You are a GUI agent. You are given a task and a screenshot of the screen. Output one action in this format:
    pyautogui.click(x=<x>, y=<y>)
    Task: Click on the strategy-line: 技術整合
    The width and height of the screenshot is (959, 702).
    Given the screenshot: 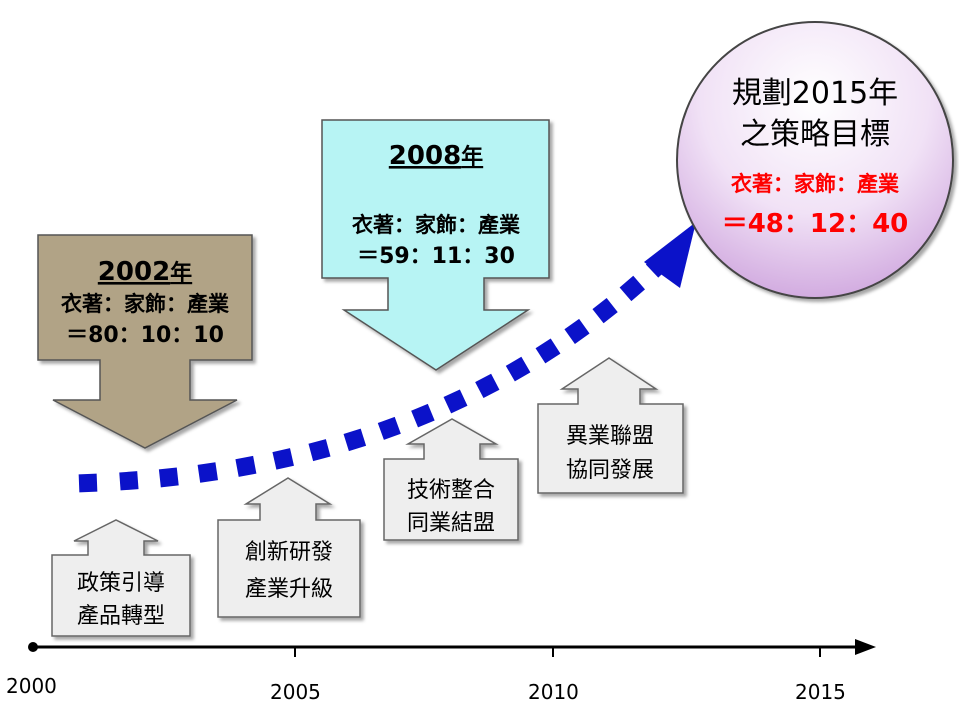 What is the action you would take?
    pyautogui.click(x=451, y=490)
    